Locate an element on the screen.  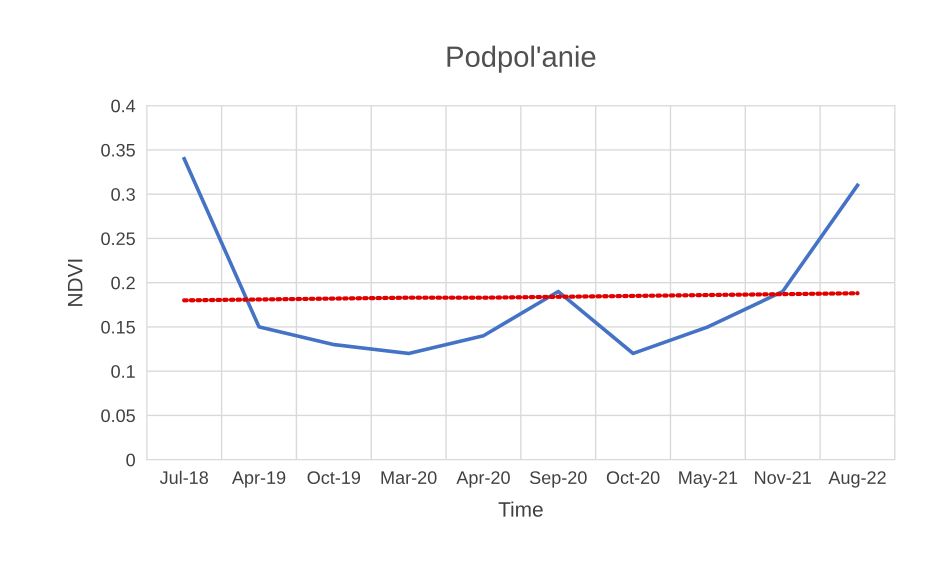
y-tick-label: 0.2 is located at coordinates (123, 283).